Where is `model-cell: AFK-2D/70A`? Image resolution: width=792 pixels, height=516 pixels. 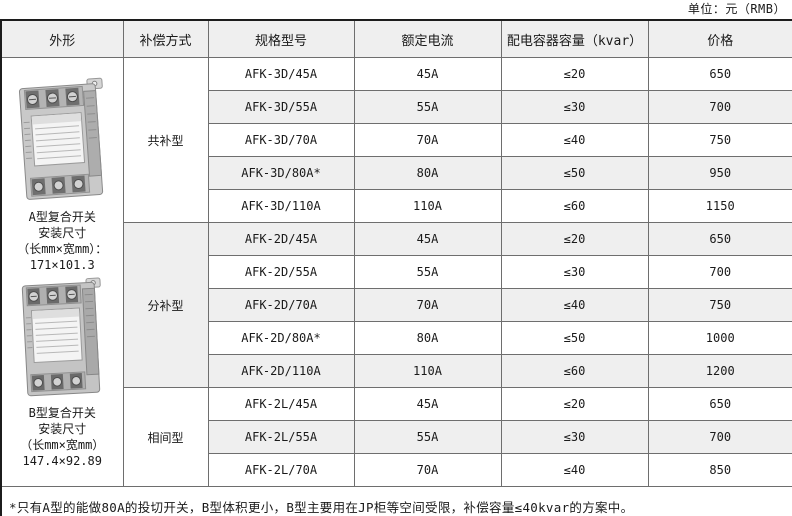
model-cell: AFK-2D/70A is located at coordinates (281, 305).